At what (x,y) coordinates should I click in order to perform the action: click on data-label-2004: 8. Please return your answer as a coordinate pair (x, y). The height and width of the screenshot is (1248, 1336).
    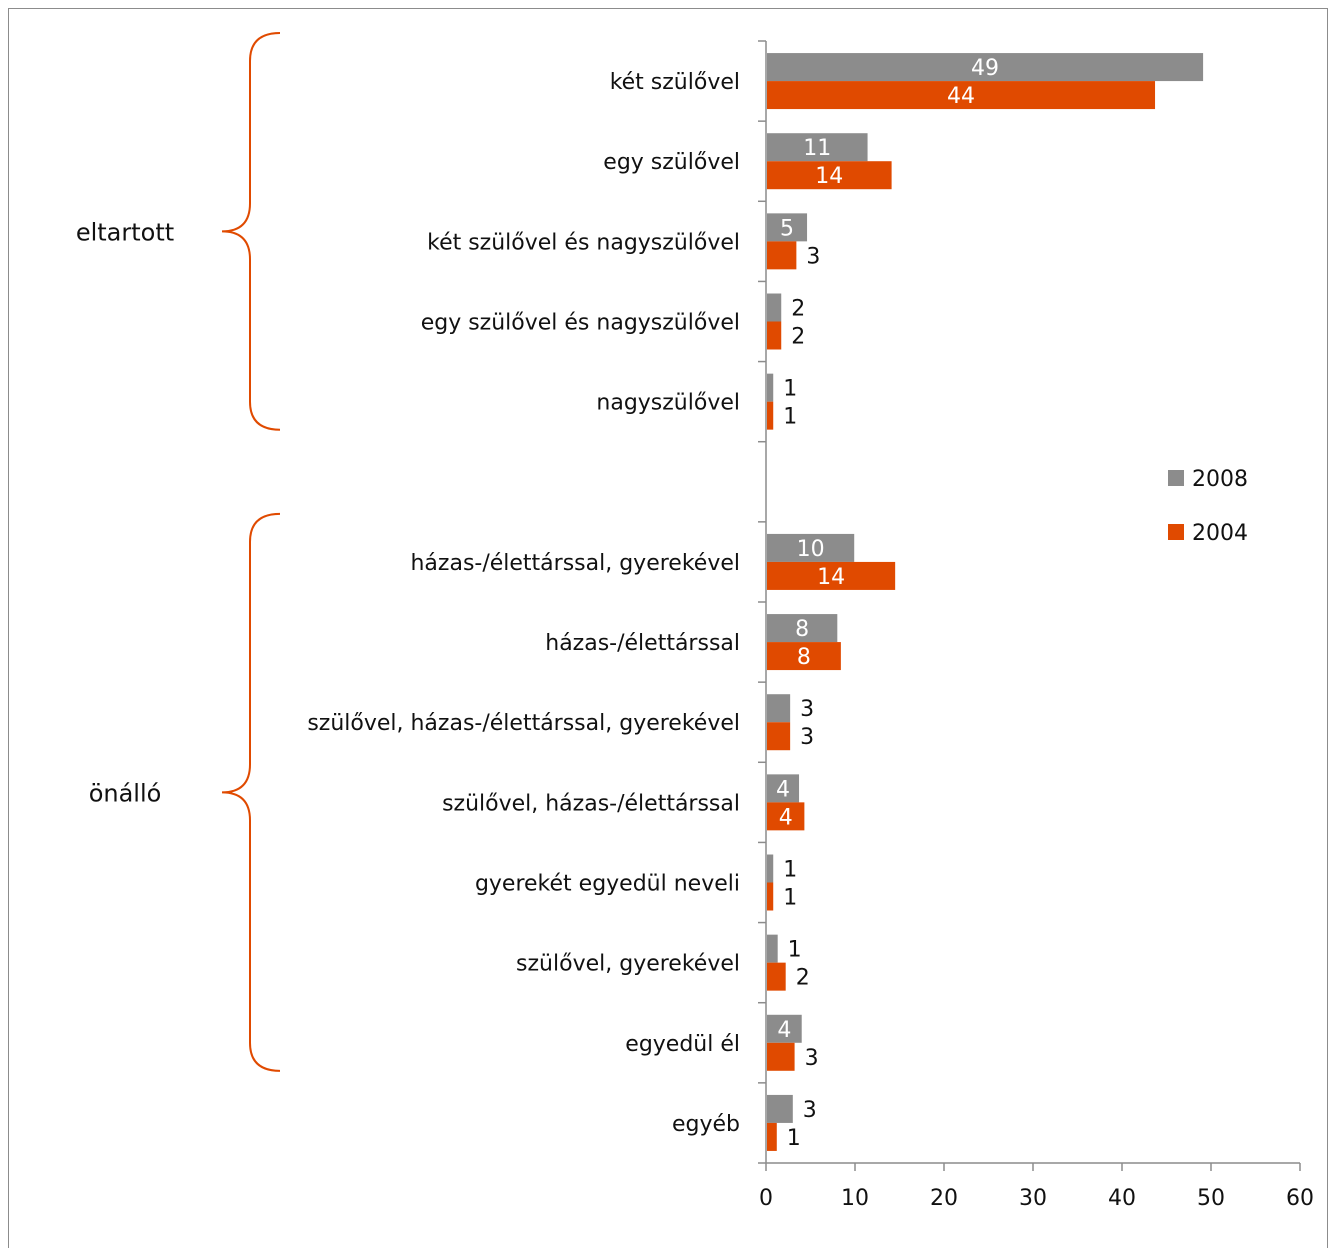
    Looking at the image, I should click on (804, 657).